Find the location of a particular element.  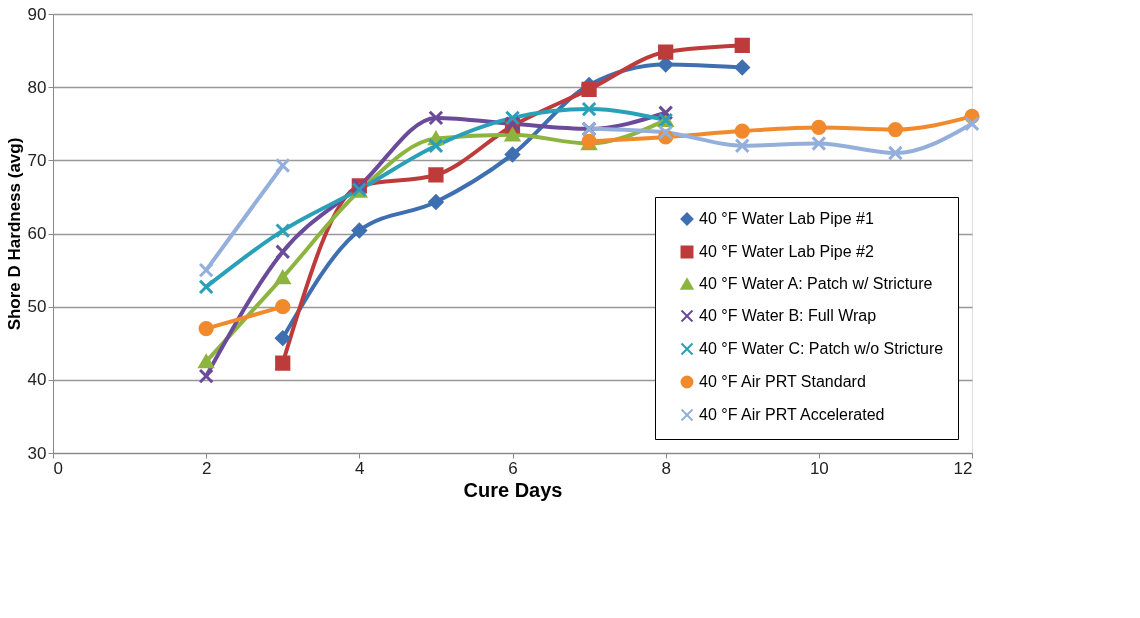

legend-label: 40 °F Water B: Full Wrap is located at coordinates (788, 315).